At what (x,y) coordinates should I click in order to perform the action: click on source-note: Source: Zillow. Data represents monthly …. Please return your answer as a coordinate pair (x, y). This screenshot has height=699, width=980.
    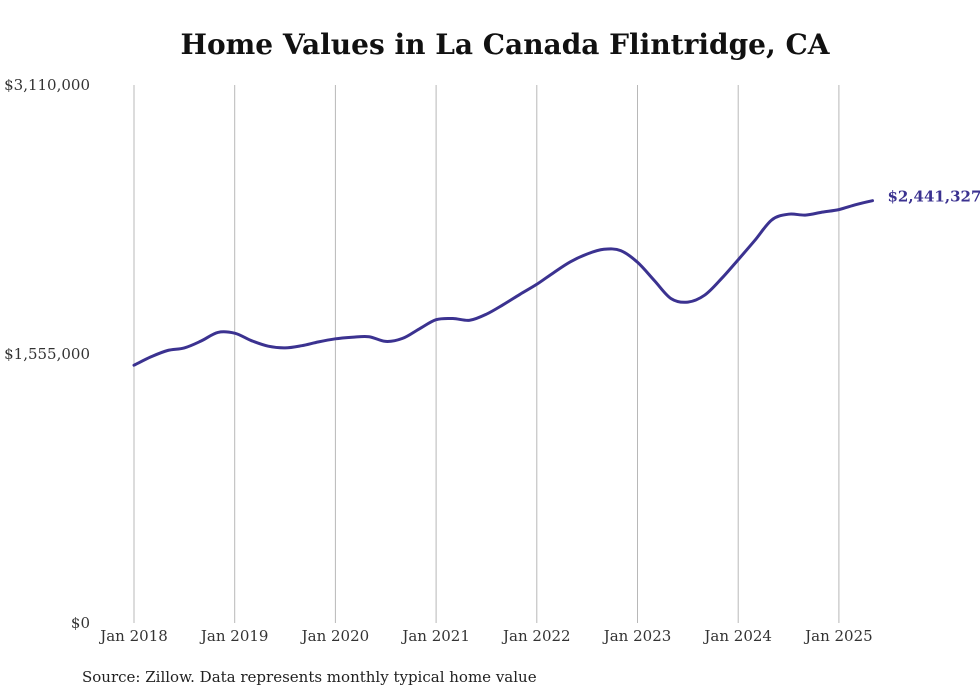
    Looking at the image, I should click on (309, 677).